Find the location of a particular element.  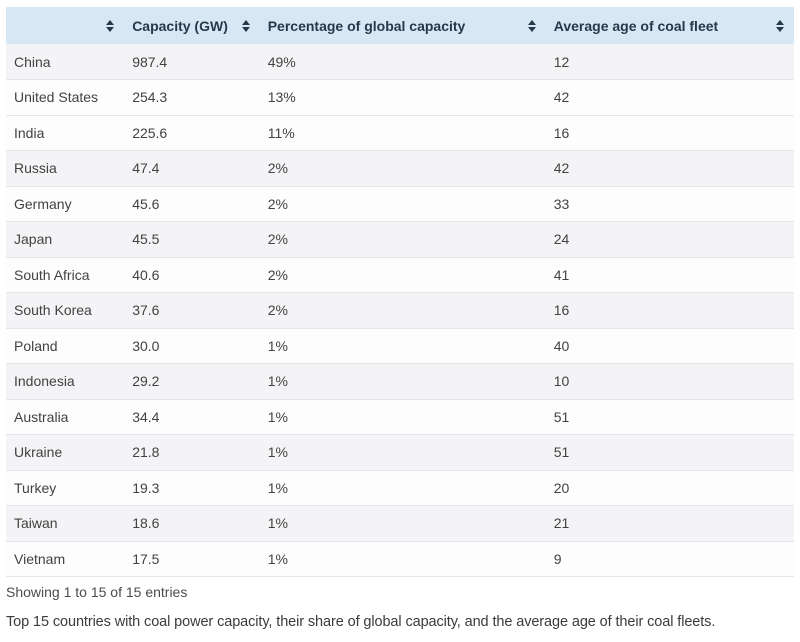

country-cell: India is located at coordinates (65, 133).